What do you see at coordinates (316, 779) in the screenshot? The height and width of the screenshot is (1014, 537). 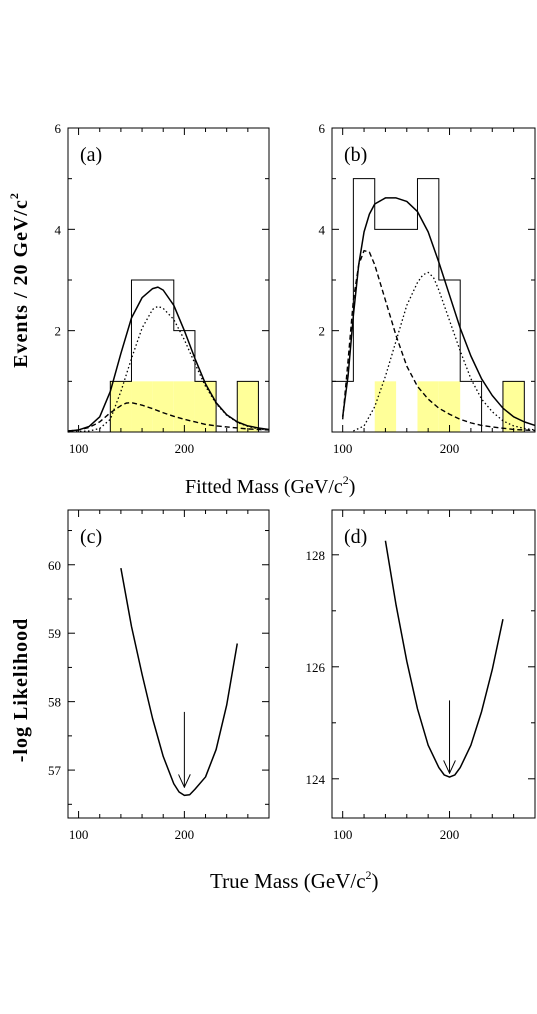 I see `y-tick-label: 124` at bounding box center [316, 779].